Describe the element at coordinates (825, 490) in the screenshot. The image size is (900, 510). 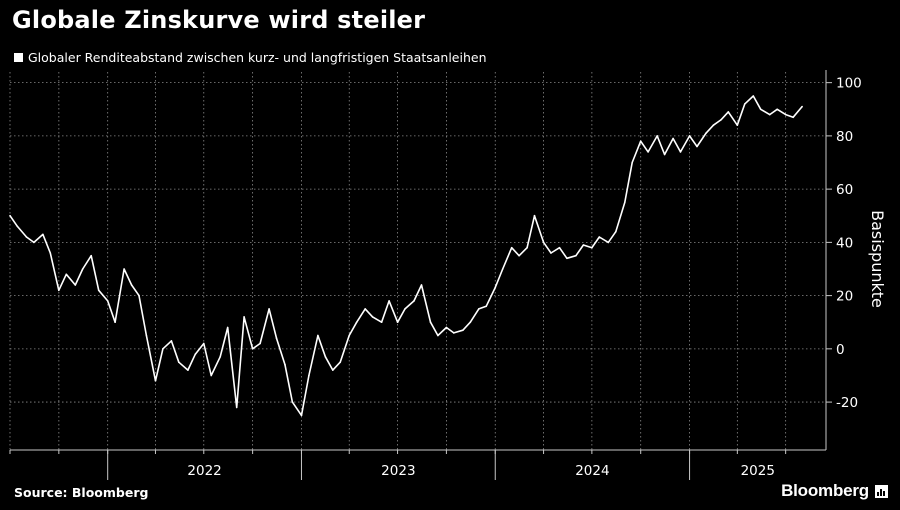
I see `brand-name: Bloomberg` at that location.